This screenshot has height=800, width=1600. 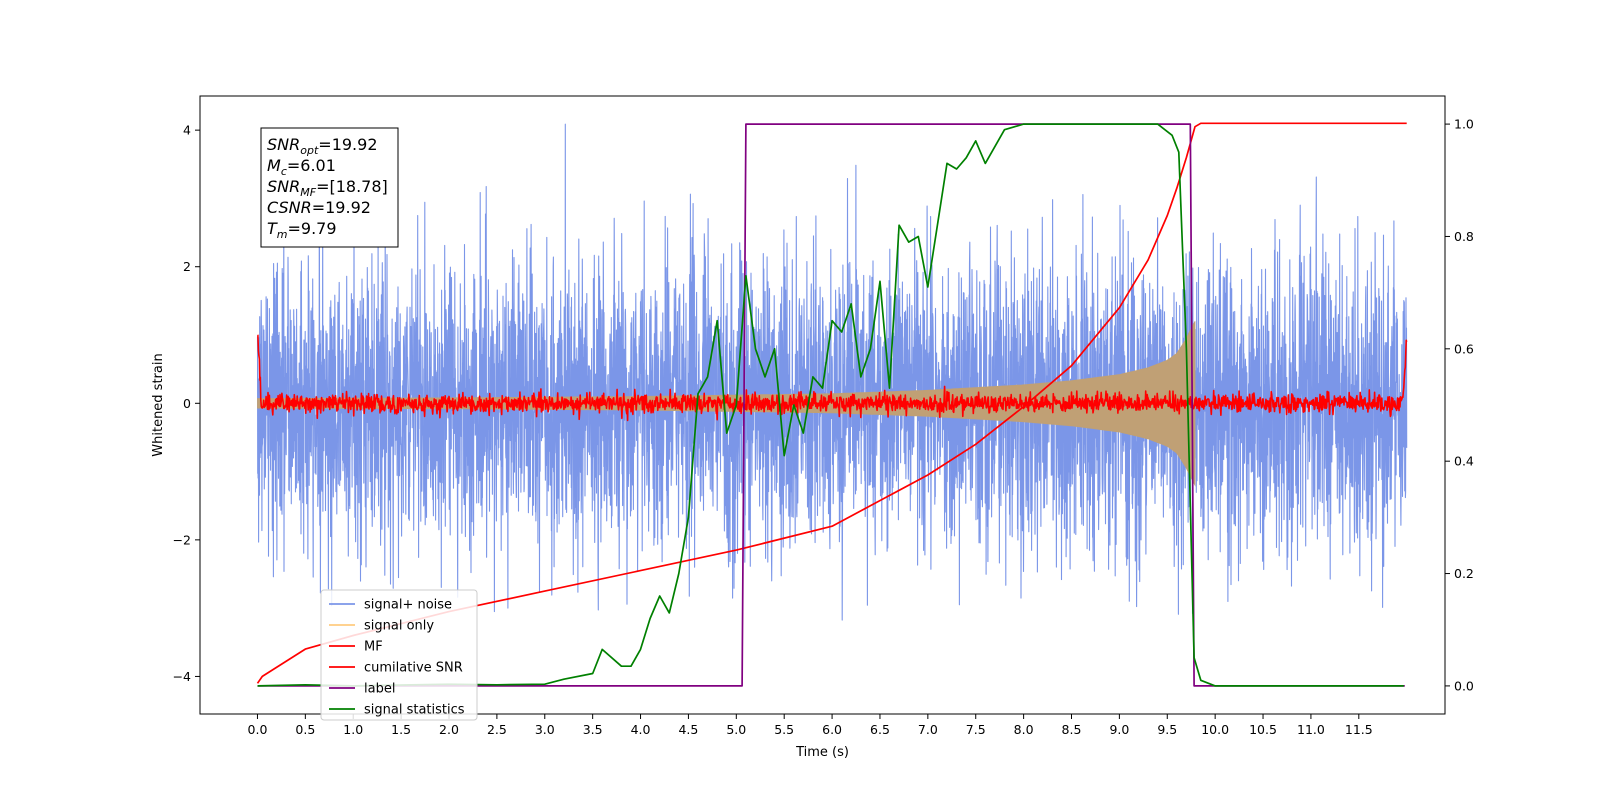 I want to click on x-tick-label: 11.5, so click(x=1359, y=729).